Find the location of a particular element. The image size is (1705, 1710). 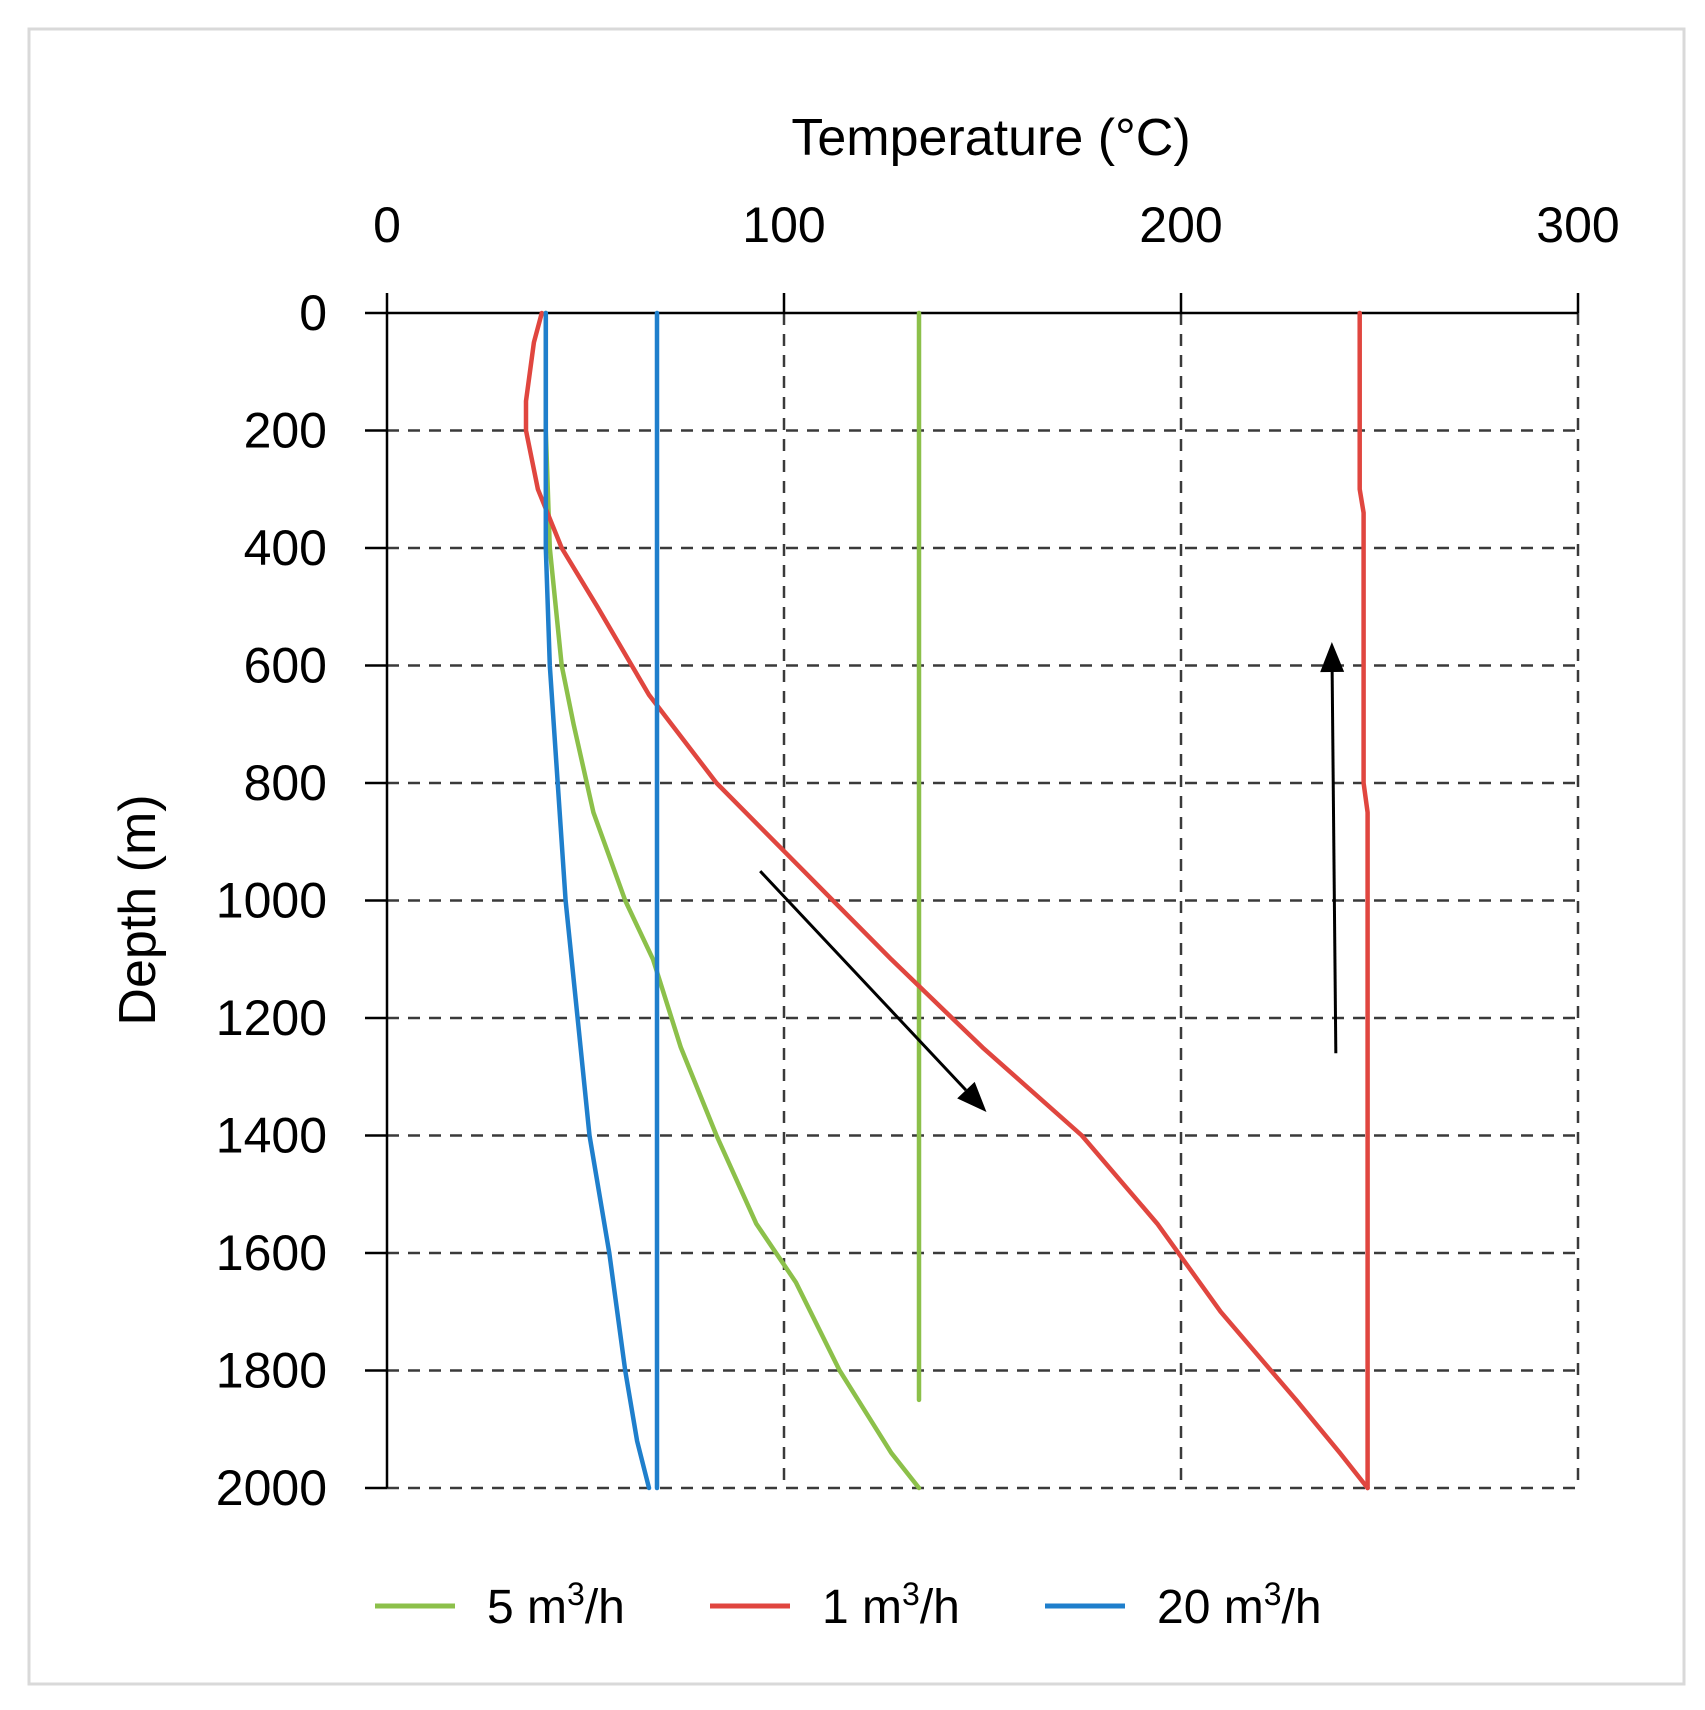

legend-label: 5 m3/h is located at coordinates (556, 1605).